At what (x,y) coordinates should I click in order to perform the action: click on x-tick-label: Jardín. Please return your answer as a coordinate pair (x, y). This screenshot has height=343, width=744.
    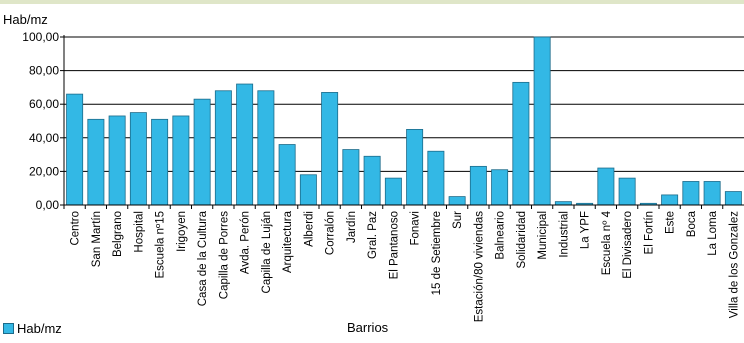
    Looking at the image, I should click on (352, 227).